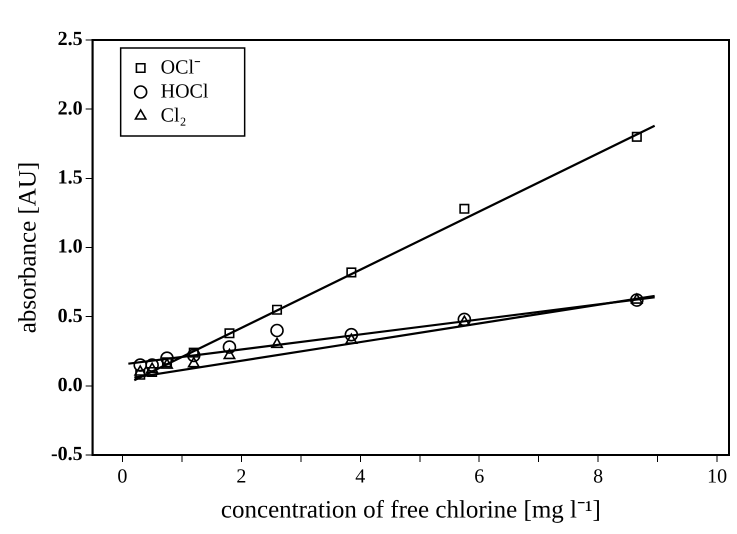 Image resolution: width=737 pixels, height=534 pixels. What do you see at coordinates (360, 476) in the screenshot?
I see `x-tick-label: 4` at bounding box center [360, 476].